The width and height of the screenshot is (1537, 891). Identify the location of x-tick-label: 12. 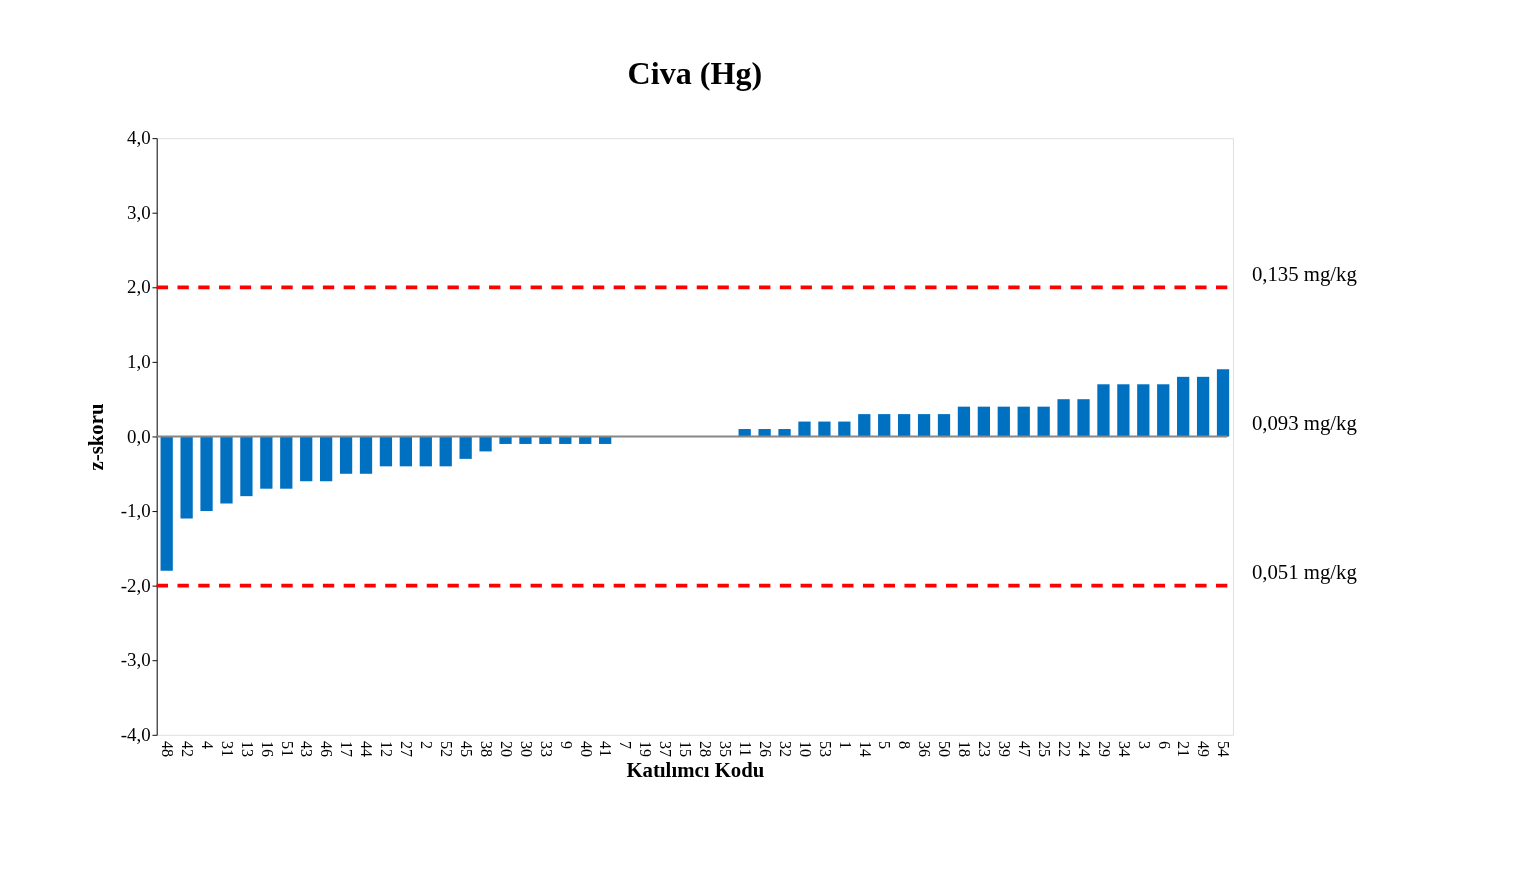
(387, 748).